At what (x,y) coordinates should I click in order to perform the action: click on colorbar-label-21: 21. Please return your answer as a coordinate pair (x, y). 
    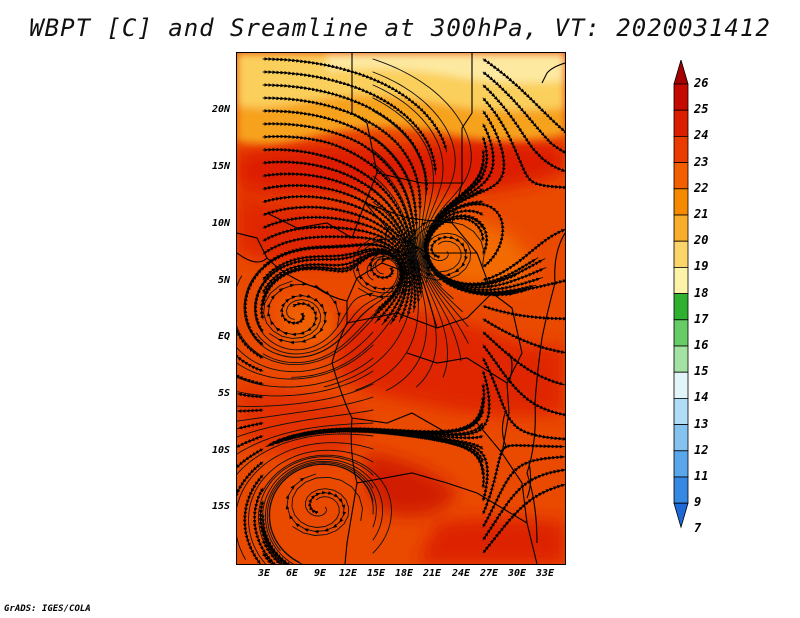
    Looking at the image, I should click on (701, 214).